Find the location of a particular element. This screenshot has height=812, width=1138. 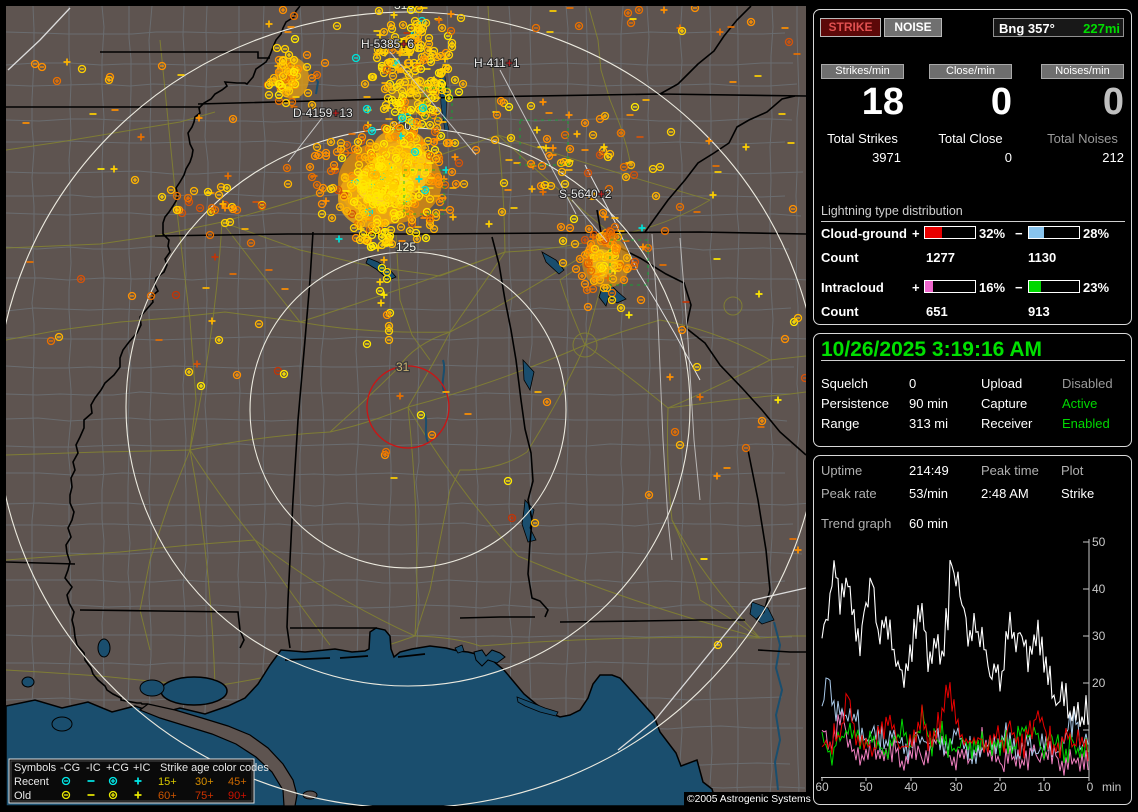

svg-text: +CG is located at coordinates (117, 768).